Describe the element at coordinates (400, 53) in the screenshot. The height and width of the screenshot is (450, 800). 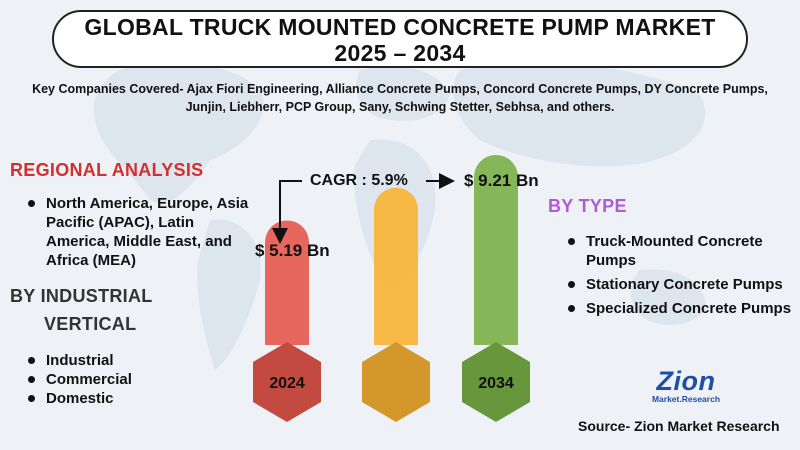
I see `title-years: 2025 – 2034` at that location.